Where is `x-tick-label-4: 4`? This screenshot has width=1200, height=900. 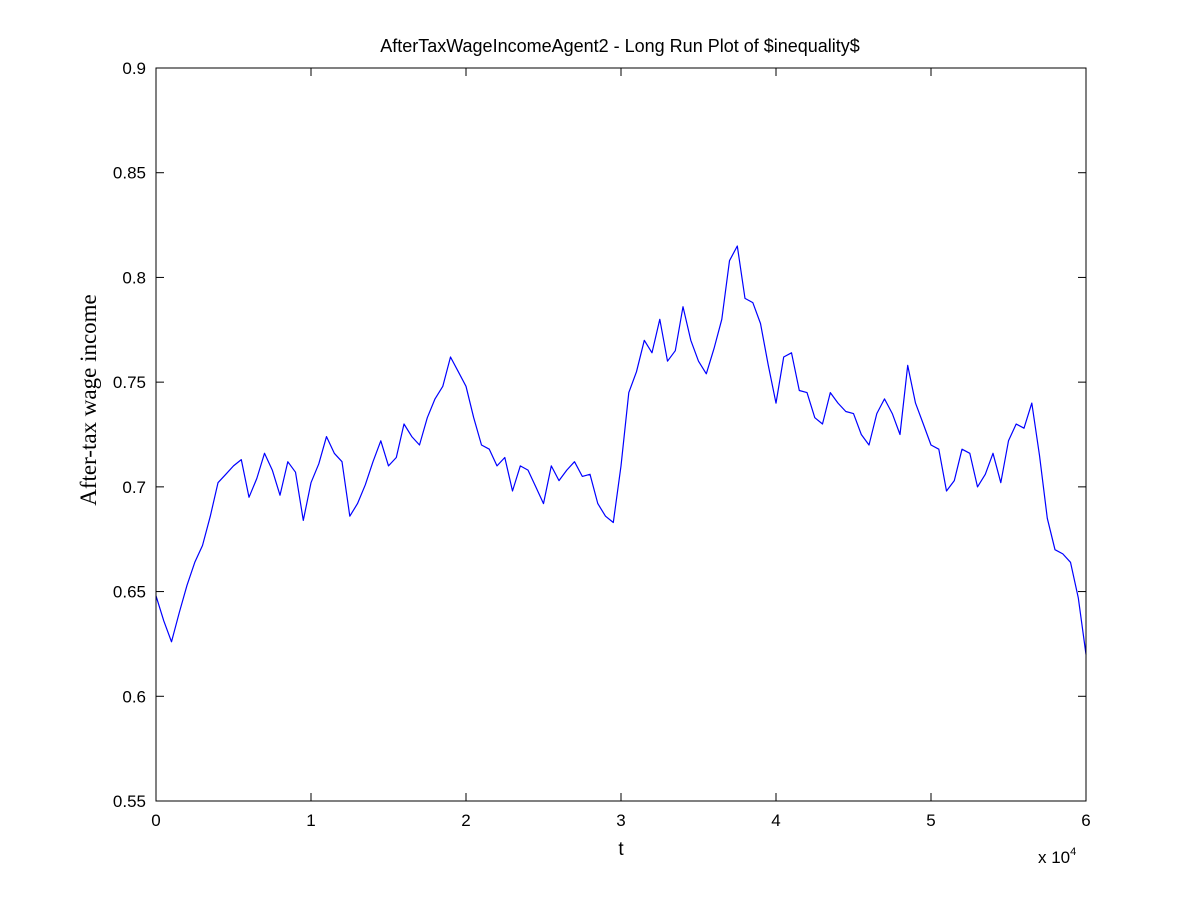
x-tick-label-4: 4 is located at coordinates (775, 820).